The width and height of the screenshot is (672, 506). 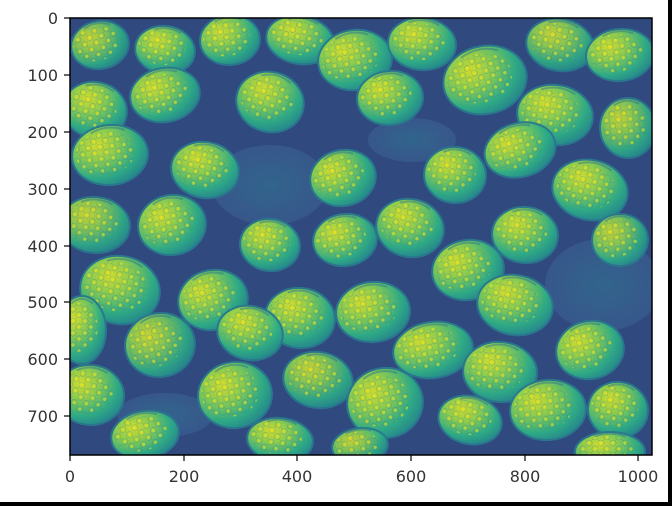 What do you see at coordinates (42, 75) in the screenshot?
I see `y-tick-label: 100` at bounding box center [42, 75].